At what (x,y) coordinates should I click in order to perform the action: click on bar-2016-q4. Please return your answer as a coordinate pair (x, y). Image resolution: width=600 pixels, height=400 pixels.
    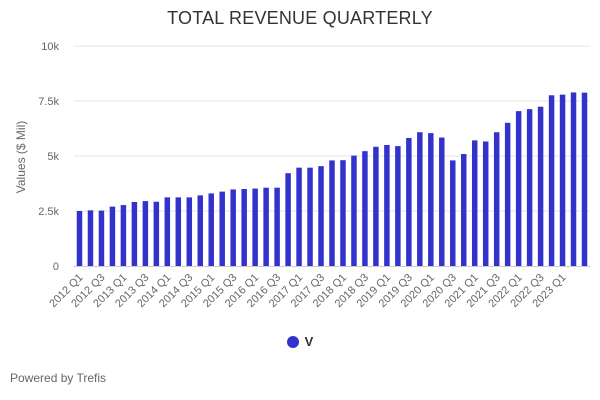
    Looking at the image, I should click on (288, 219).